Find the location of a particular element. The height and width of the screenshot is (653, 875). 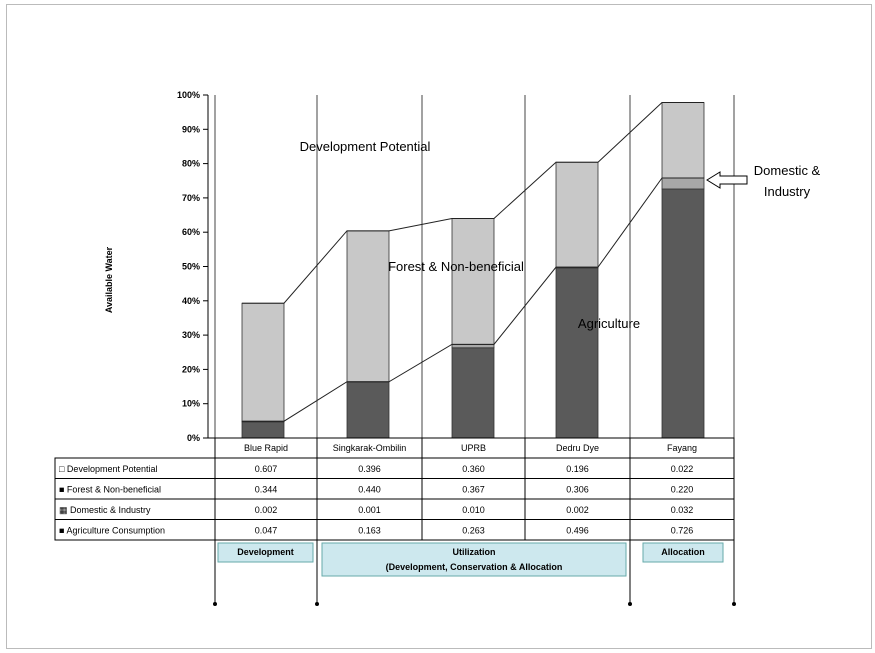

y-tick-label: 70% is located at coordinates (191, 198).